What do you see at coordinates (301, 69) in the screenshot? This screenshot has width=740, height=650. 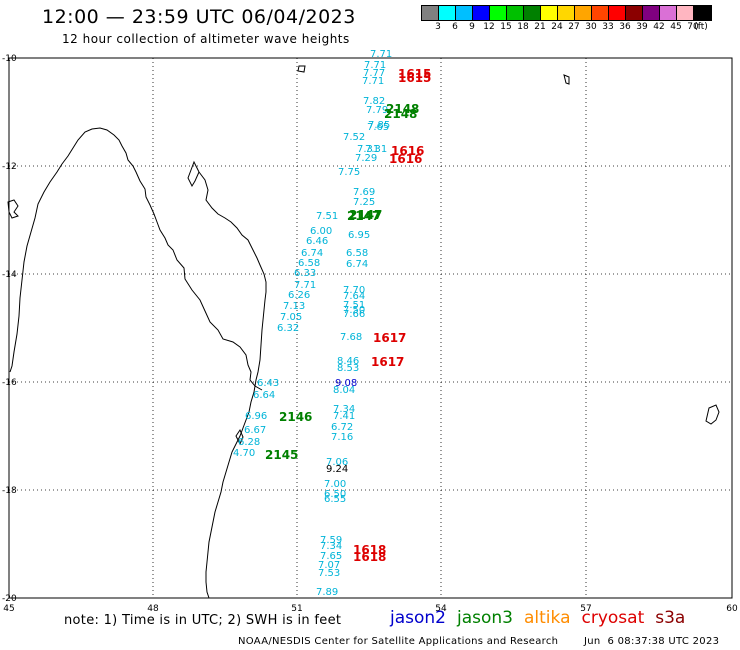 I see `island-north` at bounding box center [301, 69].